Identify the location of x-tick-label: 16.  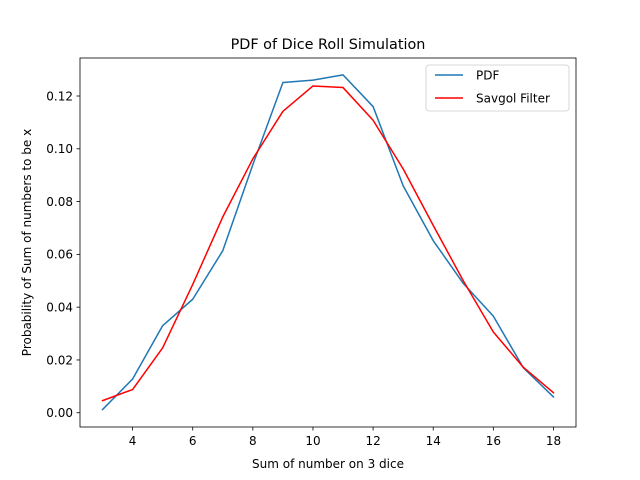
(493, 441).